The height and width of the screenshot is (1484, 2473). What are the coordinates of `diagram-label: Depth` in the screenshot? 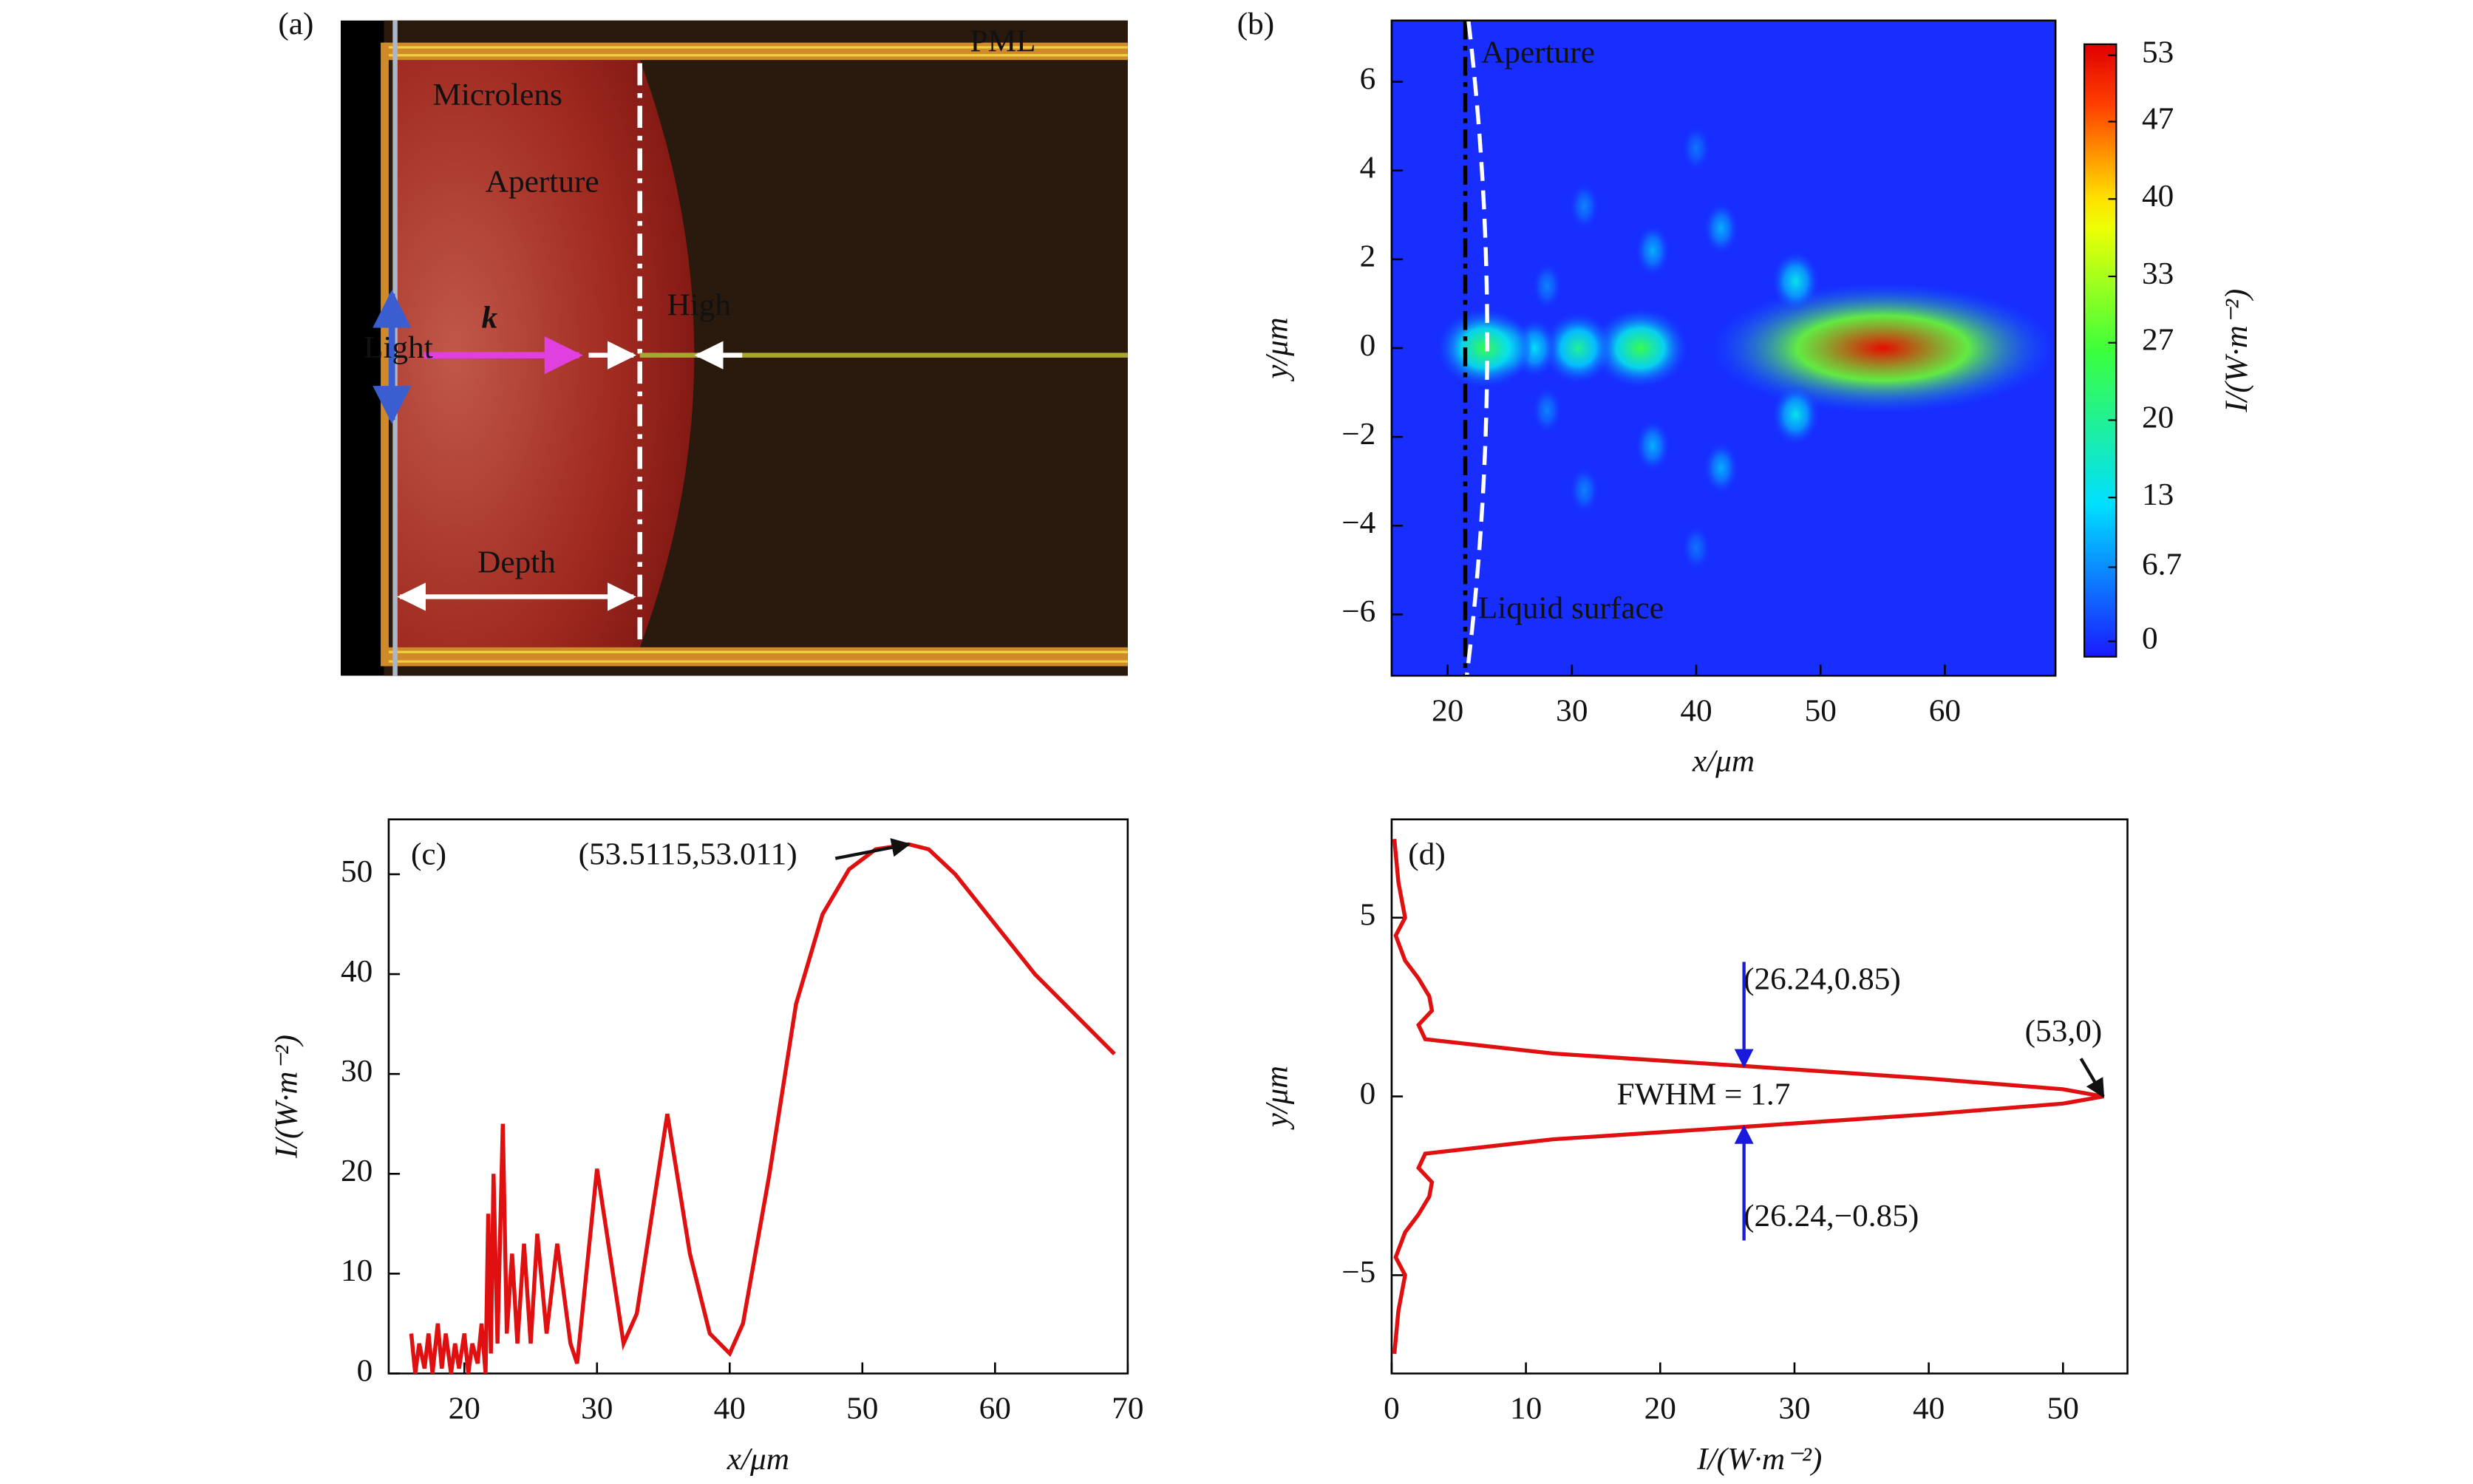 It's located at (516, 562).